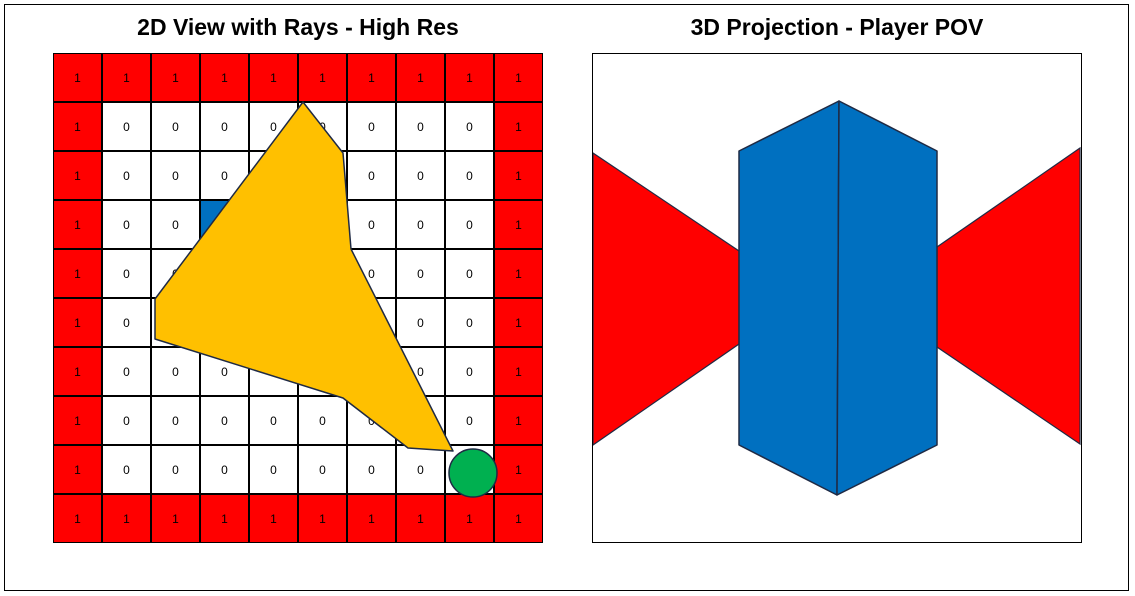  What do you see at coordinates (298, 27) in the screenshot?
I see `title-2d-view: 2D View with Rays - High Res` at bounding box center [298, 27].